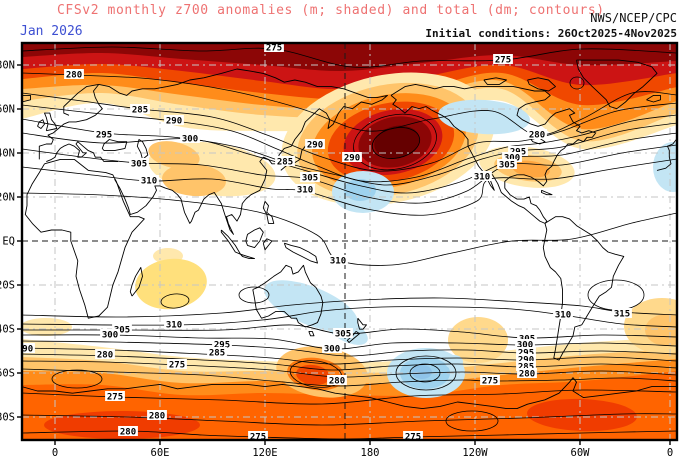 Image resolution: width=679 pixels, height=458 pixels. What do you see at coordinates (8, 242) in the screenshot?
I see `svg-text: EQ` at bounding box center [8, 242].